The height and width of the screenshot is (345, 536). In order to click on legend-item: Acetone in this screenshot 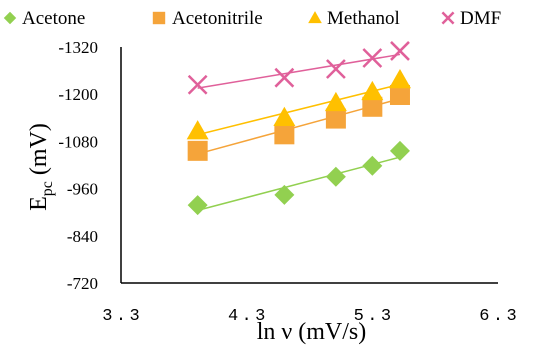, I will do `click(44, 18)`.